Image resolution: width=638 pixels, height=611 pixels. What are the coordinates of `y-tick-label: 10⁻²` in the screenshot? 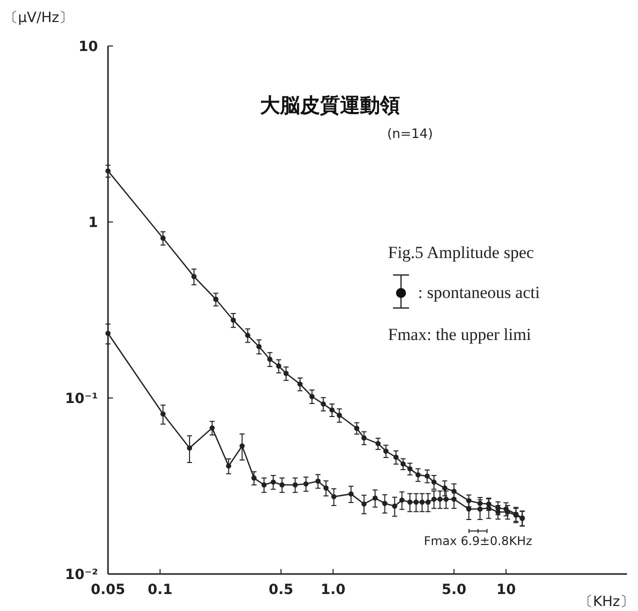 It's located at (81, 575).